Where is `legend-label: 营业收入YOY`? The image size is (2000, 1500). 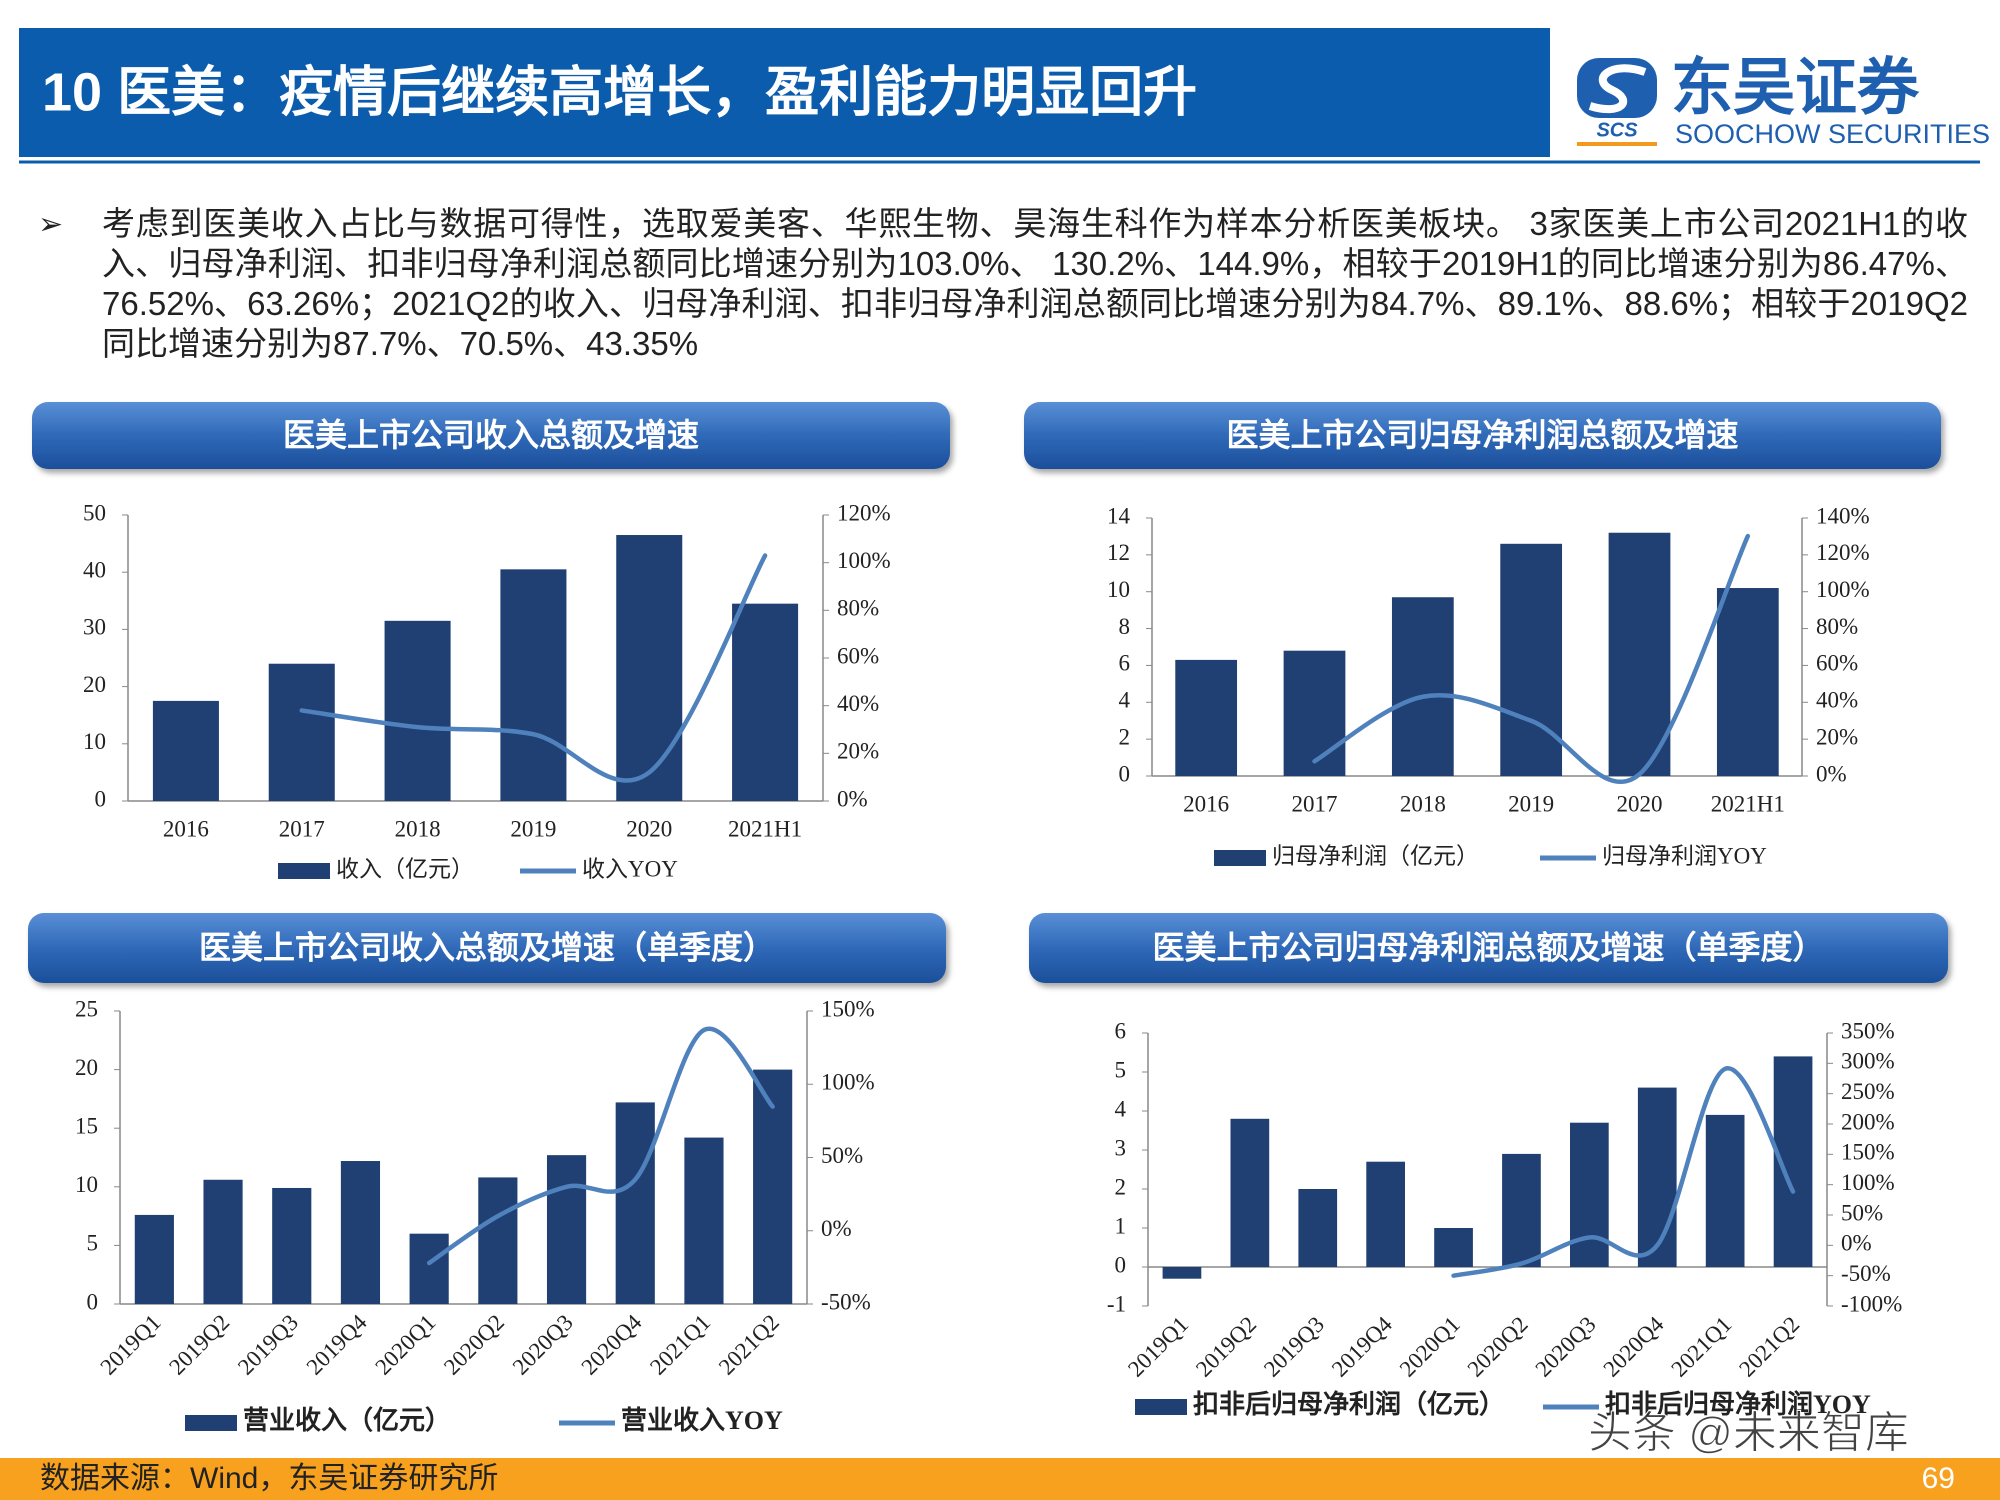 legend-label: 营业收入YOY is located at coordinates (702, 1420).